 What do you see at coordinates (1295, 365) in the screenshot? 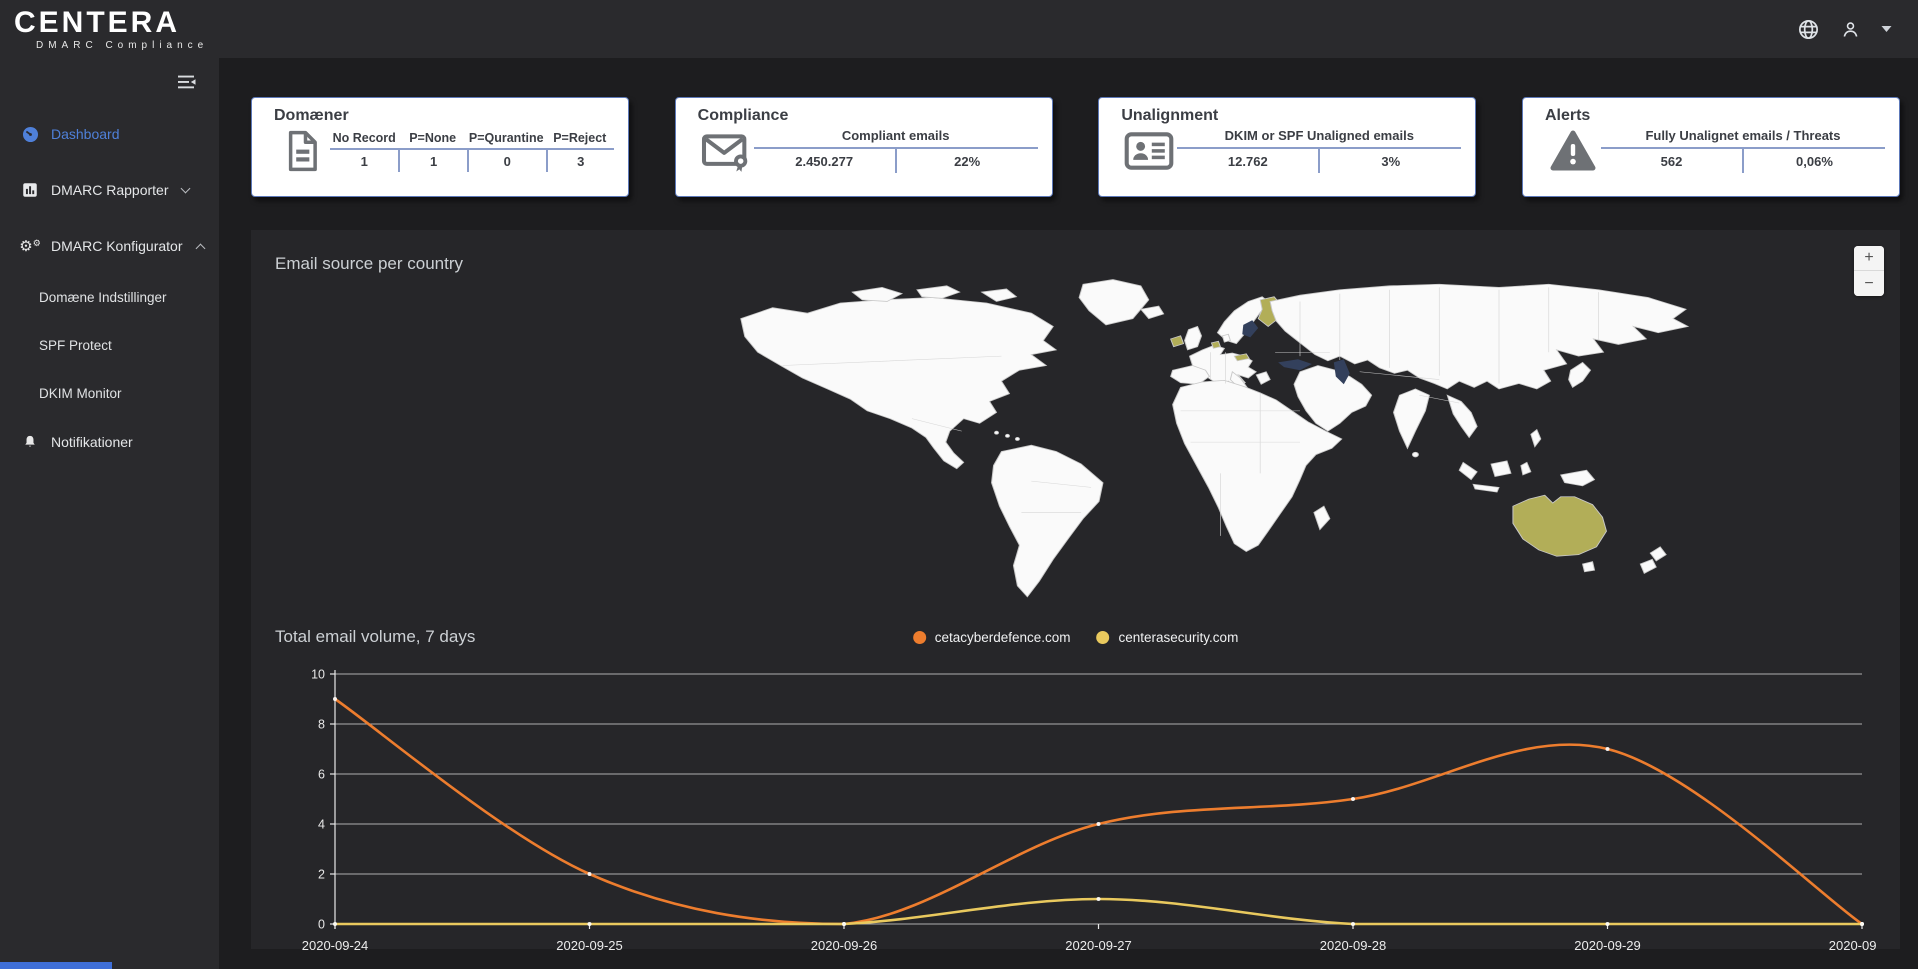
I see `black-sea` at bounding box center [1295, 365].